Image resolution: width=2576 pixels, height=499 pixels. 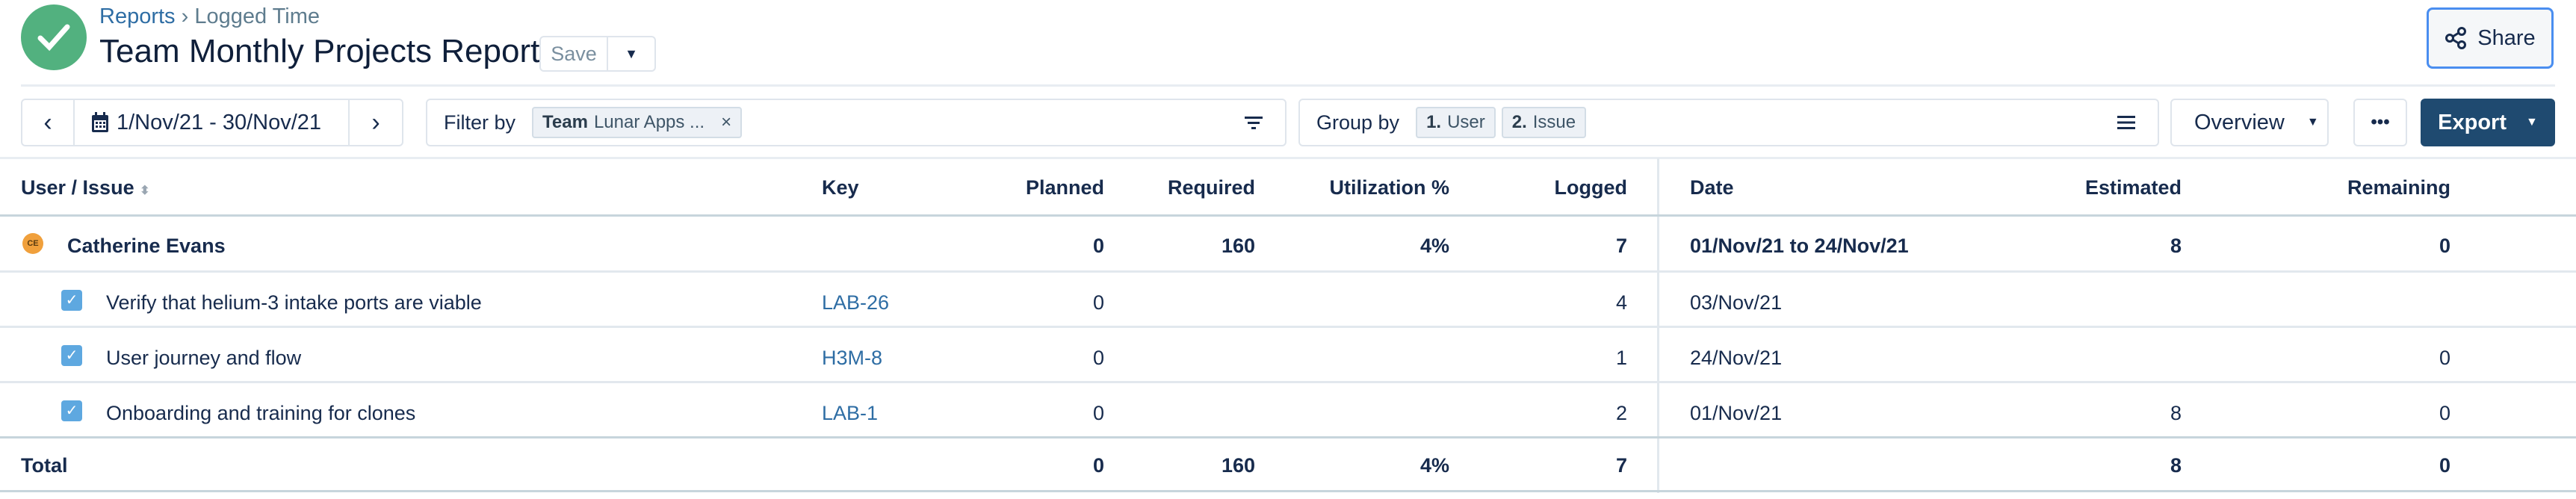 I want to click on header-divider-line, so click(x=1288, y=215).